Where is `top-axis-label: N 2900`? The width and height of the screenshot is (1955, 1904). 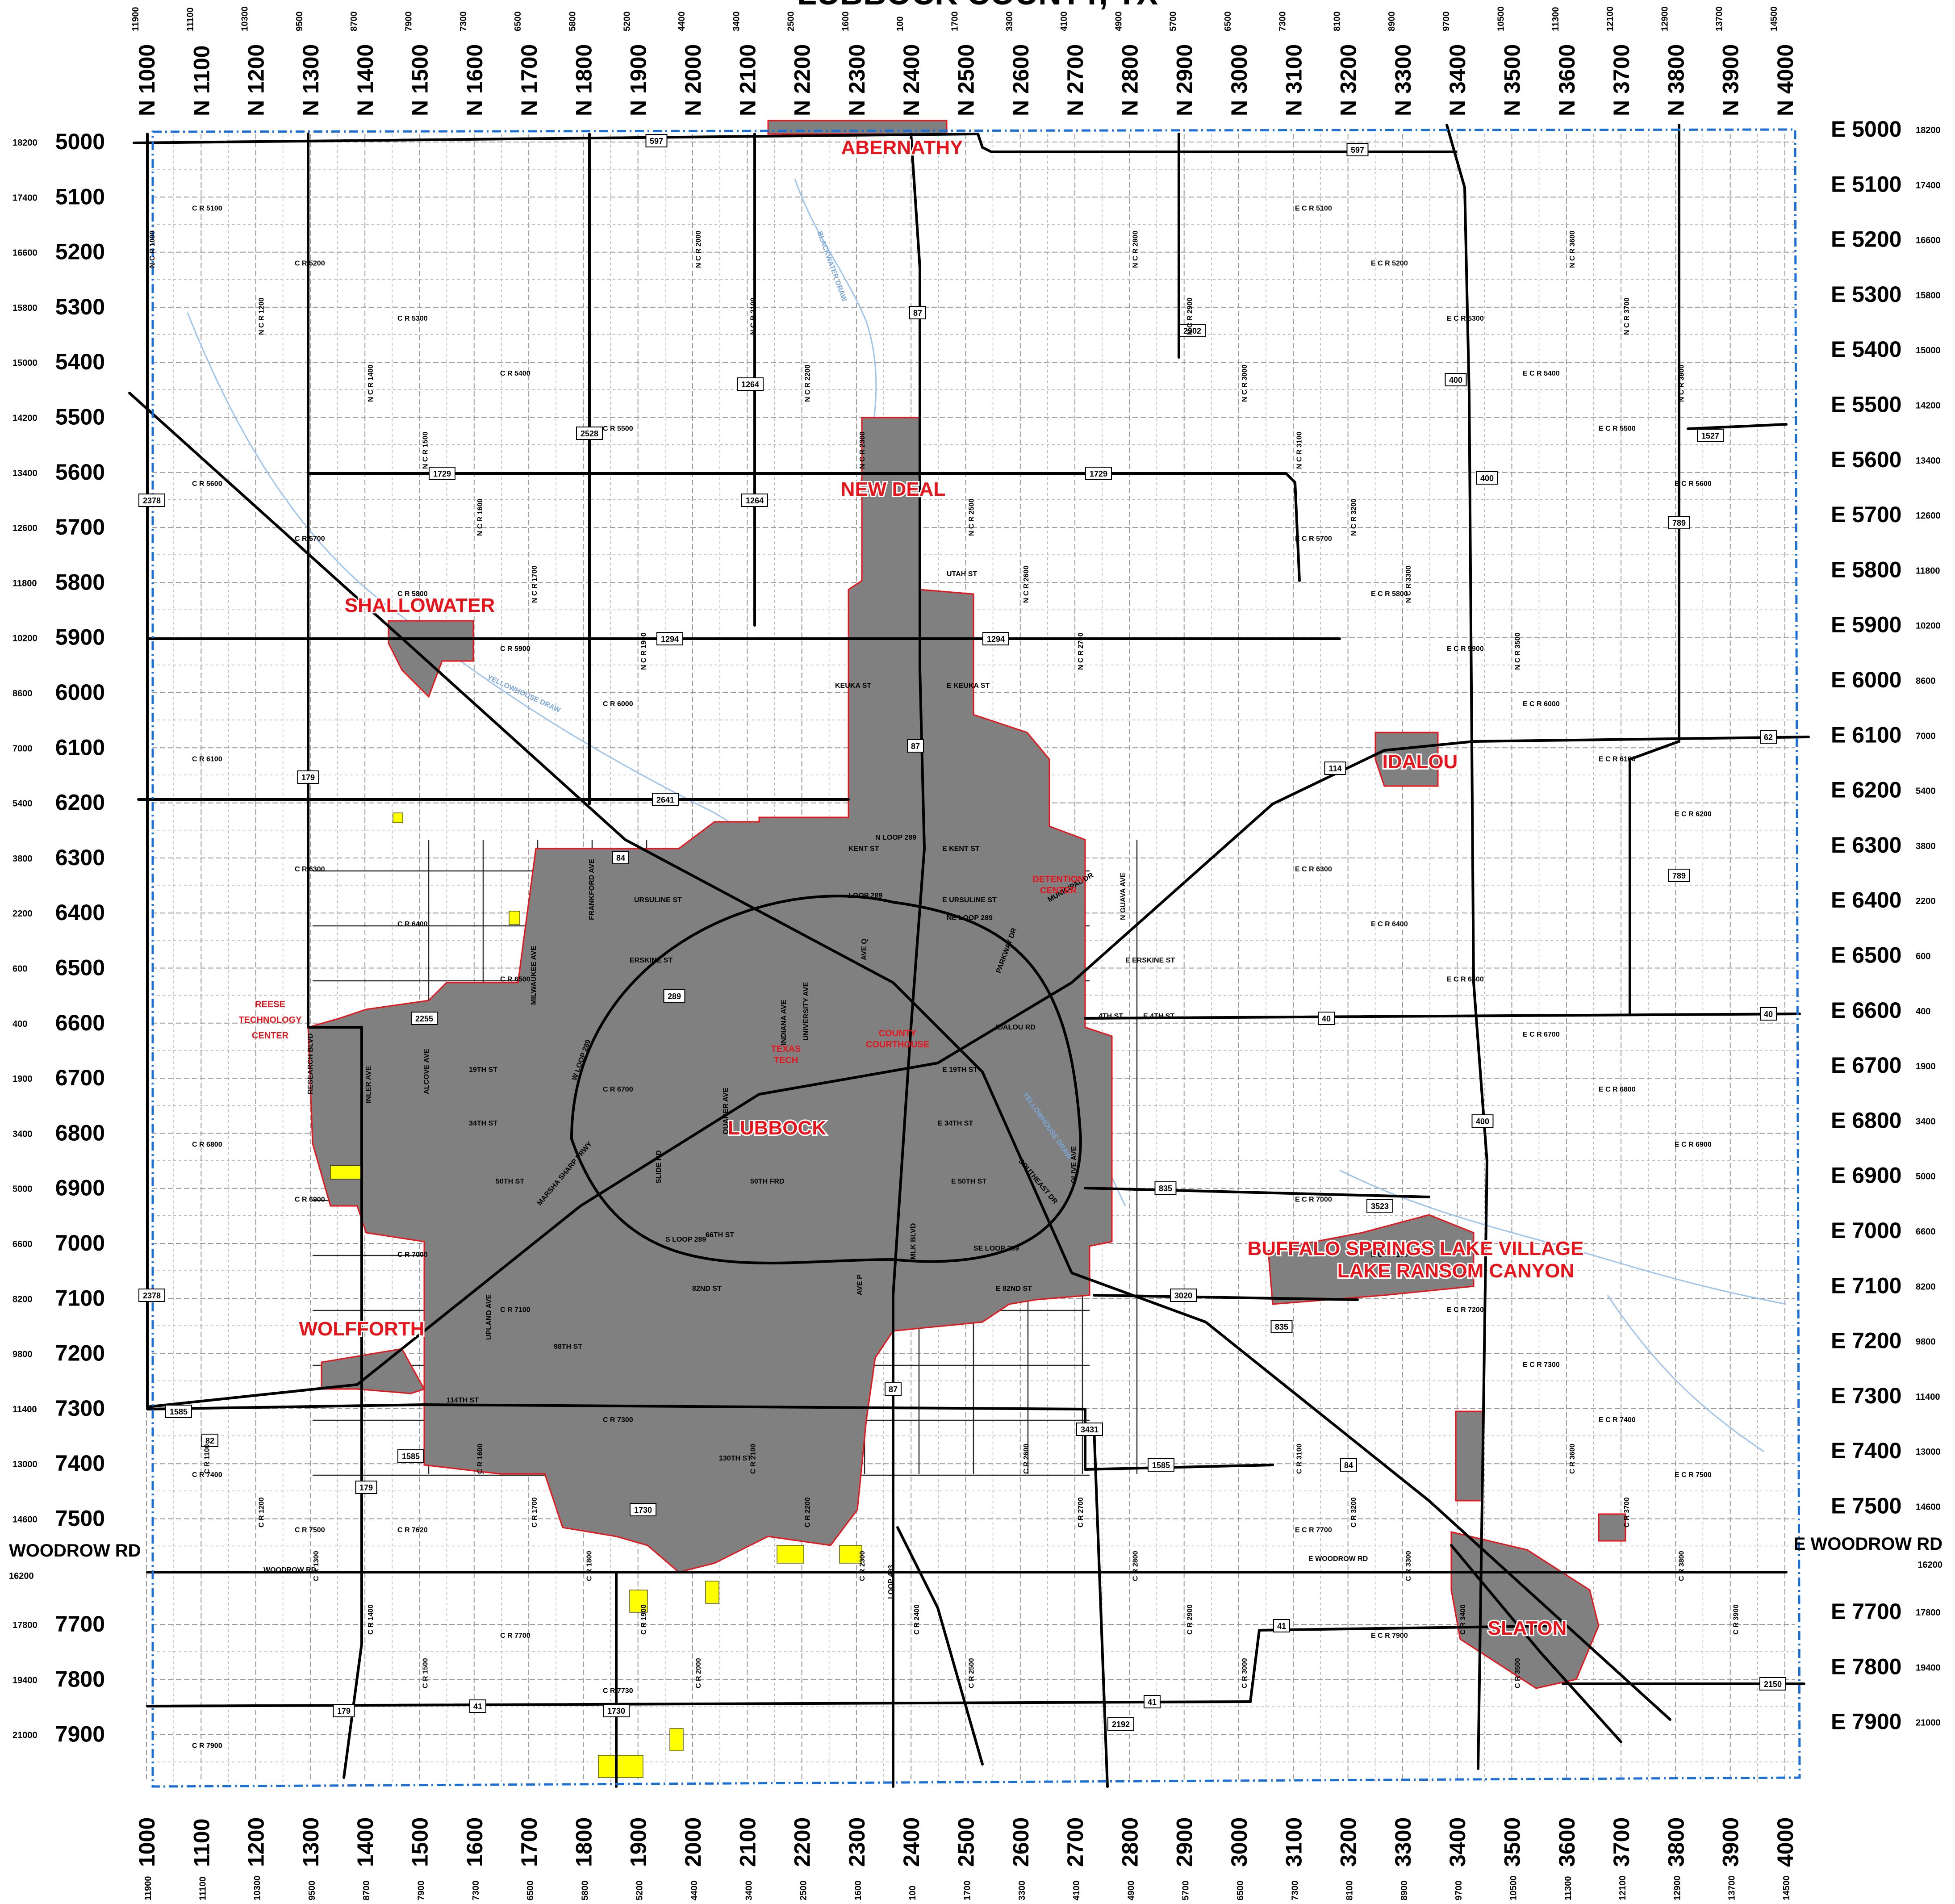 top-axis-label: N 2900 is located at coordinates (1185, 80).